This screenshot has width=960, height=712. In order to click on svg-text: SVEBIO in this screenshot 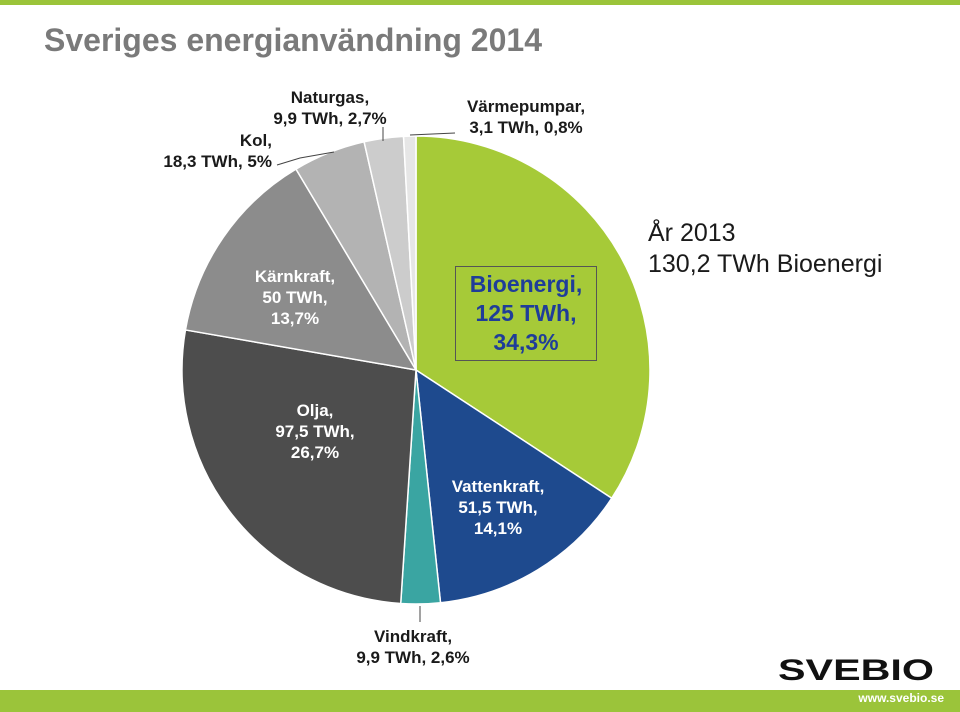, I will do `click(856, 670)`.